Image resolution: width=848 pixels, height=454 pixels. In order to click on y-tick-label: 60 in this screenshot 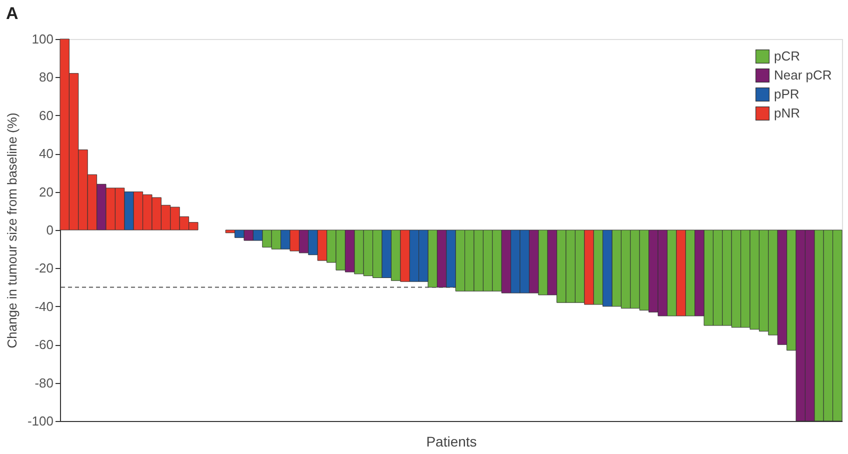, I will do `click(46, 115)`.